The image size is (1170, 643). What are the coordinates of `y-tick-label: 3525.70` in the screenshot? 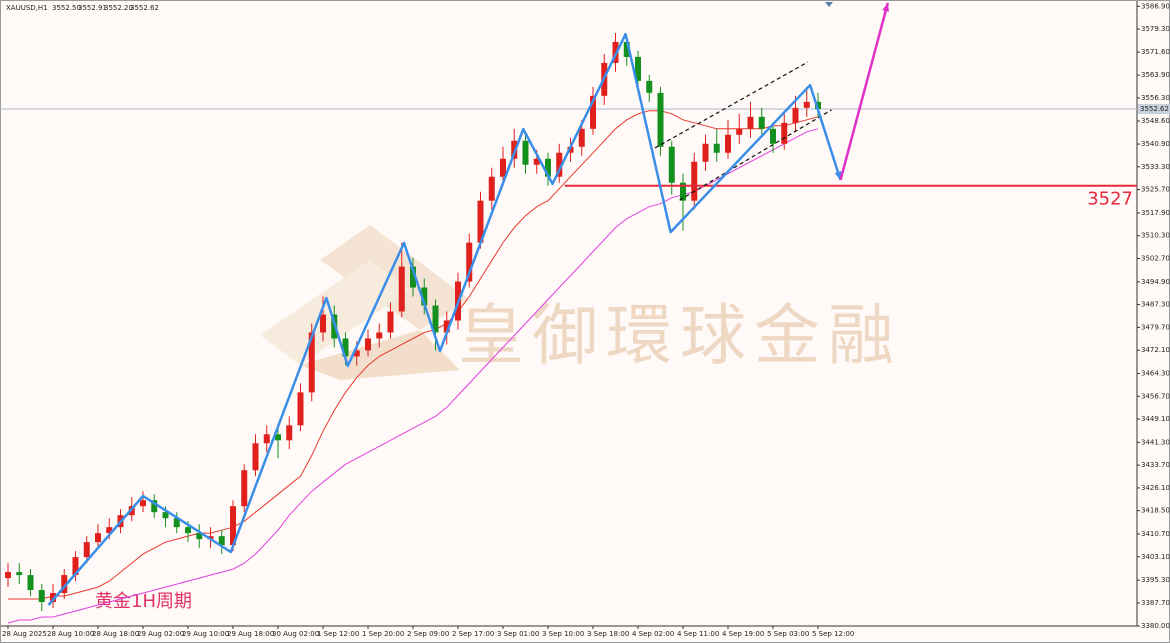 It's located at (1155, 190).